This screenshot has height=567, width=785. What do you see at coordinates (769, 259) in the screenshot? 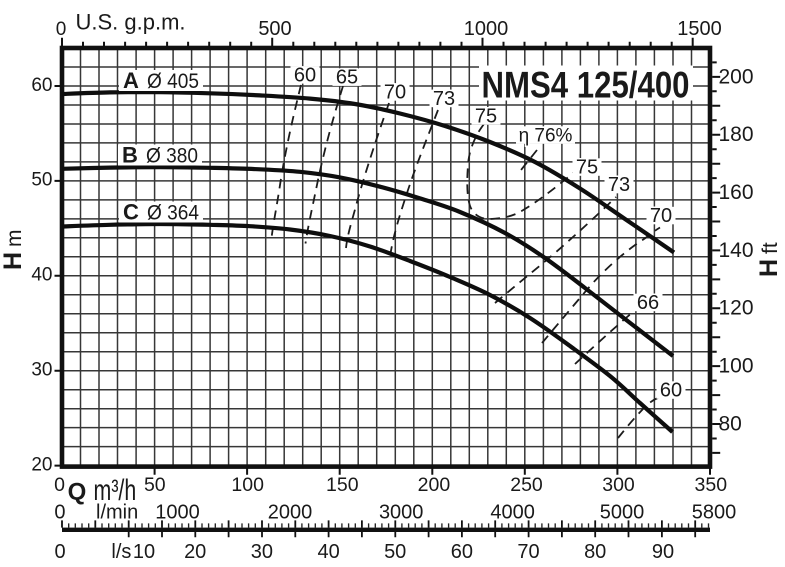
I see `svg-text: Hft` at bounding box center [769, 259].